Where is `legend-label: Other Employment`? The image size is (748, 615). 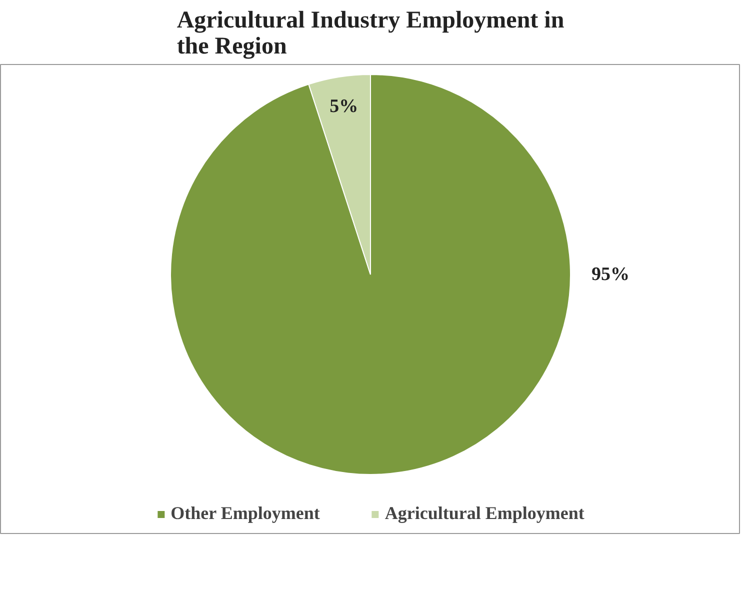
legend-label: Other Employment is located at coordinates (245, 513).